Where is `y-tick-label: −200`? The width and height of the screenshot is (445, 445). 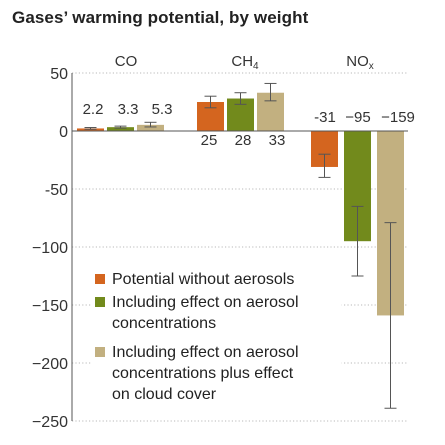
y-tick-label: −200 is located at coordinates (50, 364).